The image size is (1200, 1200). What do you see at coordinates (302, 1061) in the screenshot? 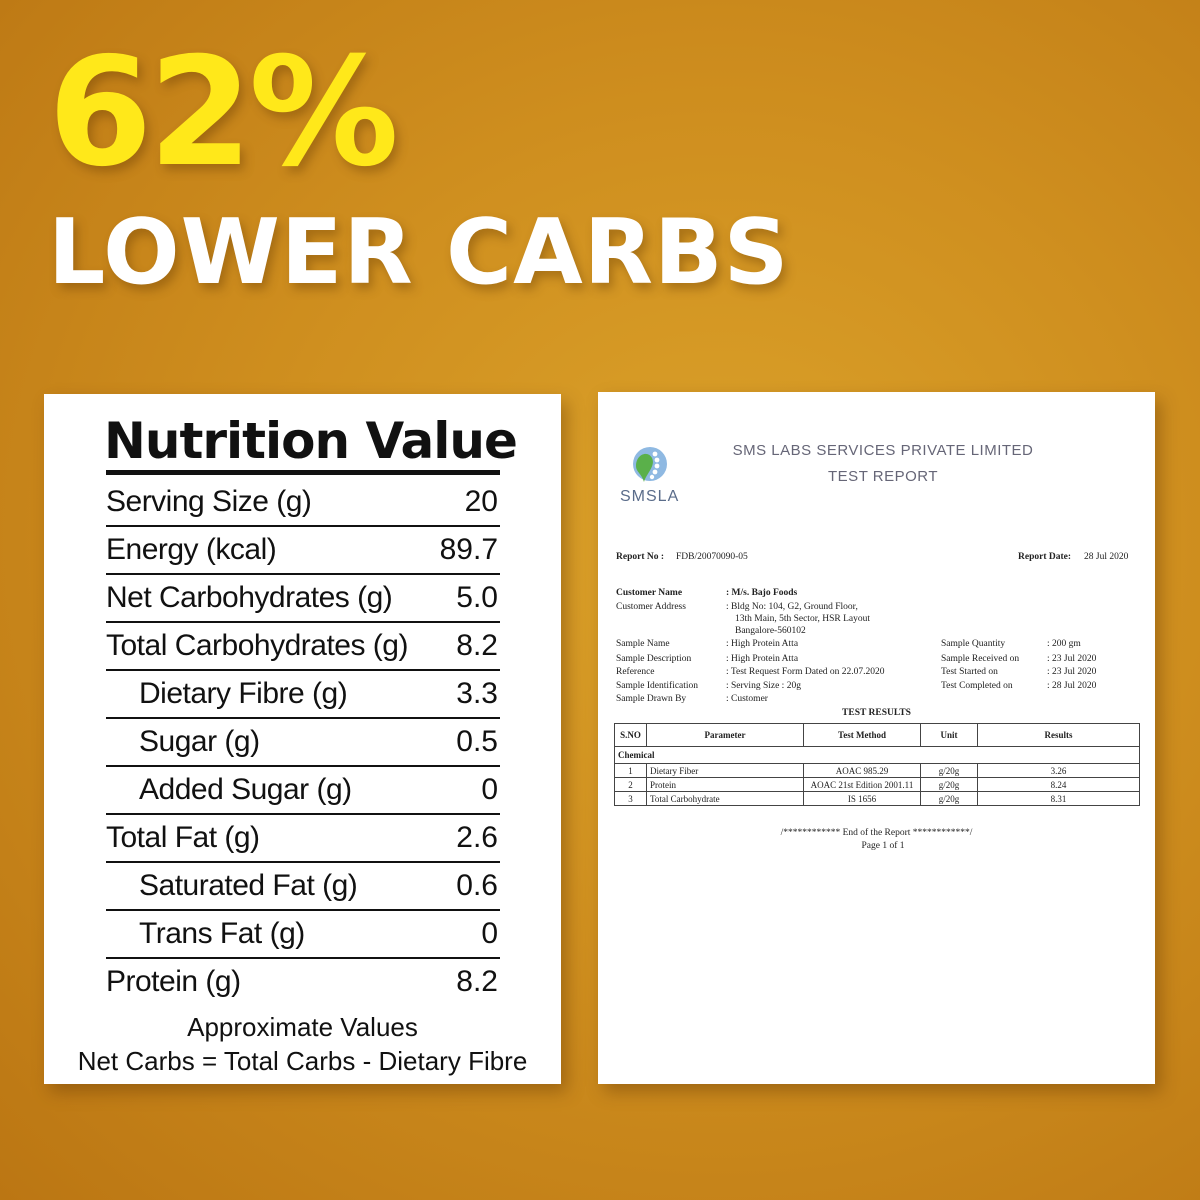
I see `nutrition-footnote-formula: Net Carbs = Total Carbs - Dietary Fibre` at bounding box center [302, 1061].